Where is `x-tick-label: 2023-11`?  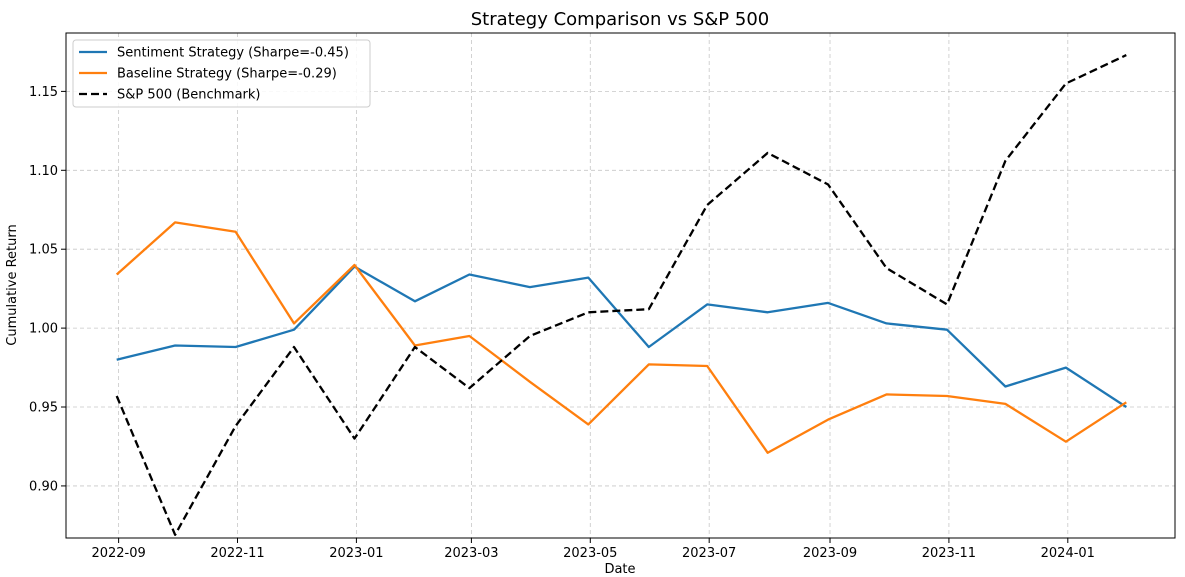
x-tick-label: 2023-11 is located at coordinates (949, 553).